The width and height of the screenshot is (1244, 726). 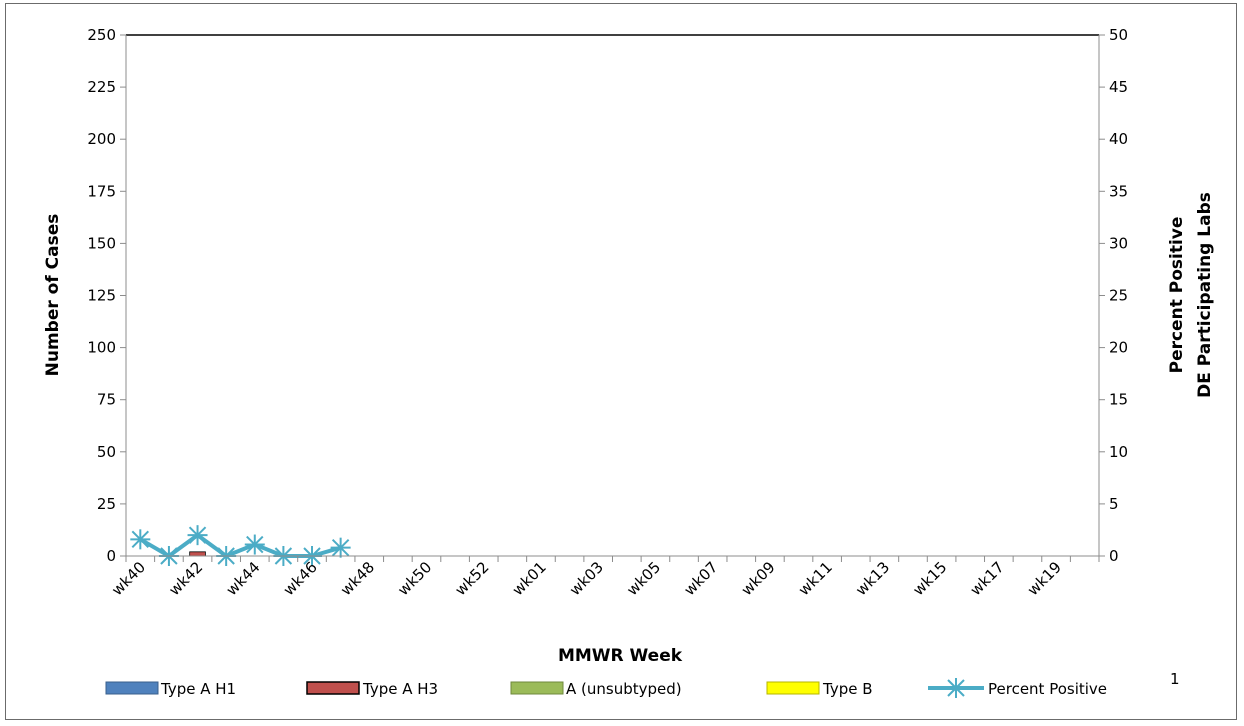 I want to click on x-tick-label: wk07, so click(x=700, y=578).